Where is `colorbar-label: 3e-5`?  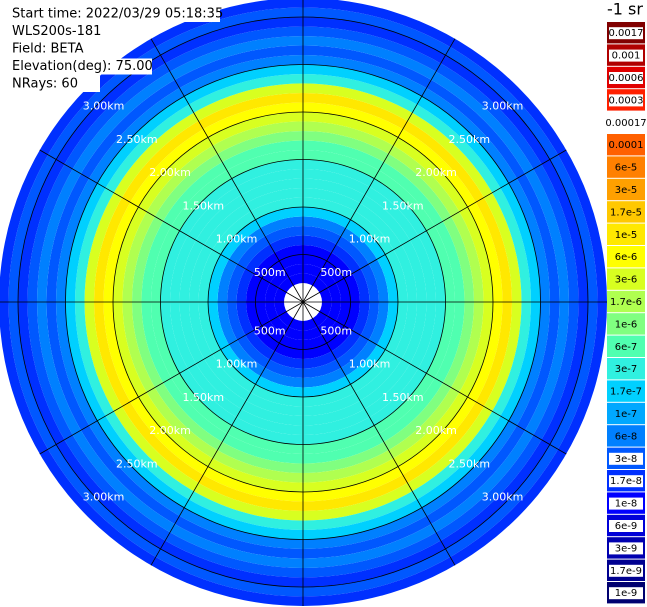
colorbar-label: 3e-5 is located at coordinates (626, 190).